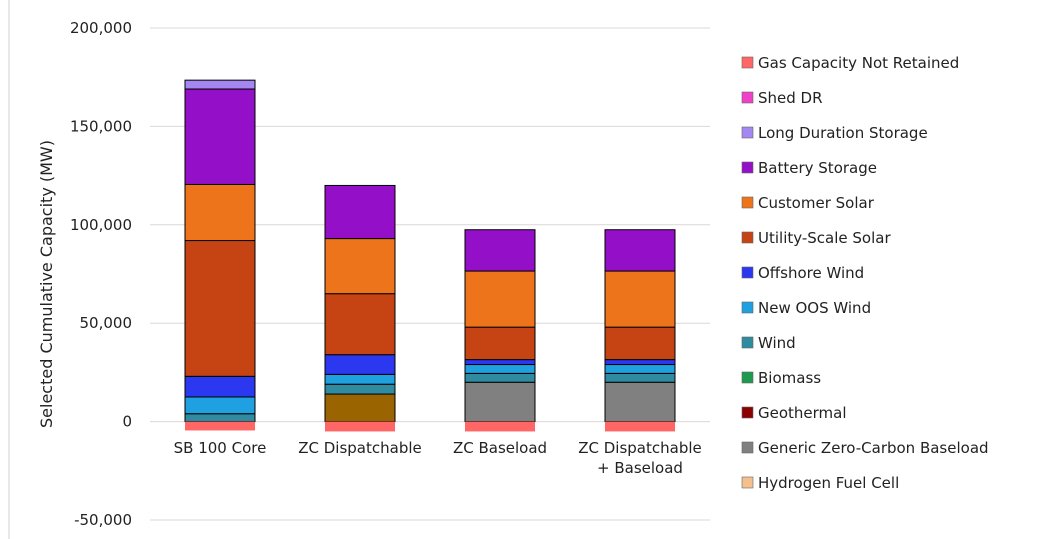  Describe the element at coordinates (816, 203) in the screenshot. I see `legend-label: Customer Solar` at that location.